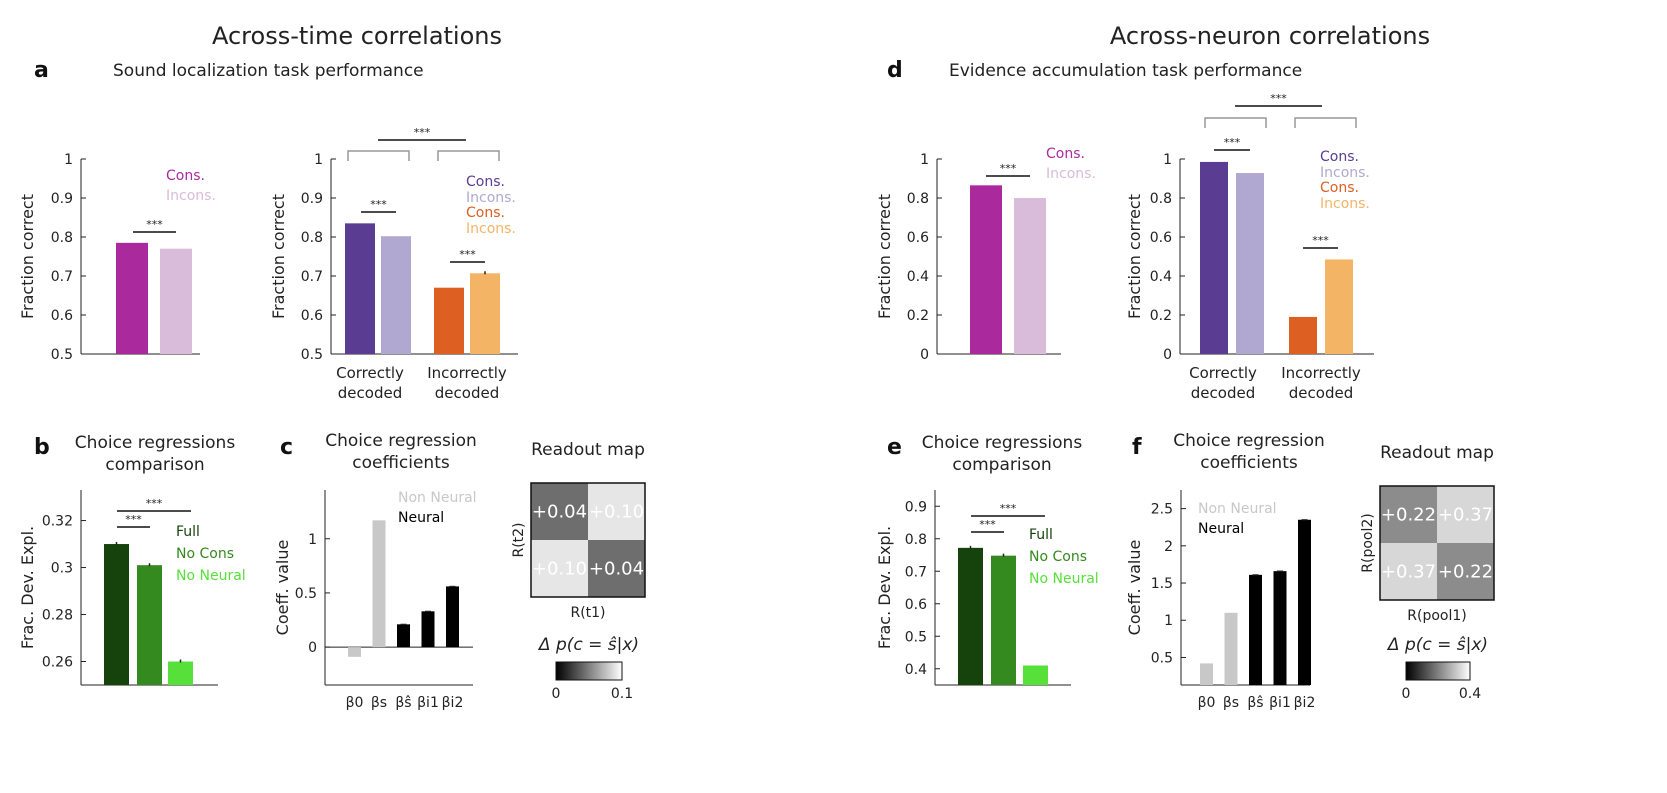 This screenshot has height=793, width=1667. I want to click on group-bracket, so click(1325, 122).